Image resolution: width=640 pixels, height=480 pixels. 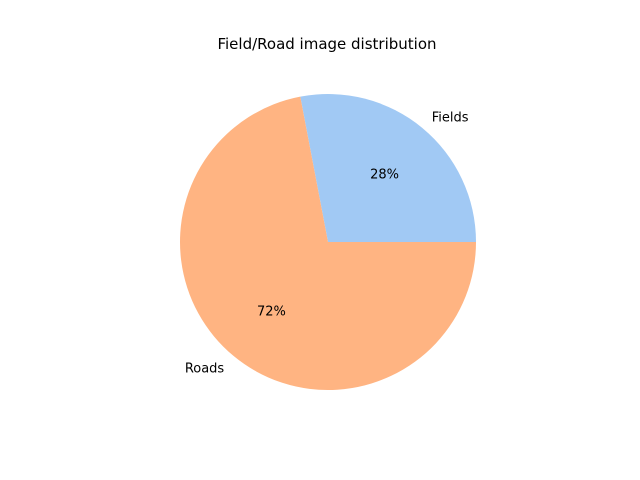 I want to click on slice-percent-fields: 28%, so click(x=384, y=175).